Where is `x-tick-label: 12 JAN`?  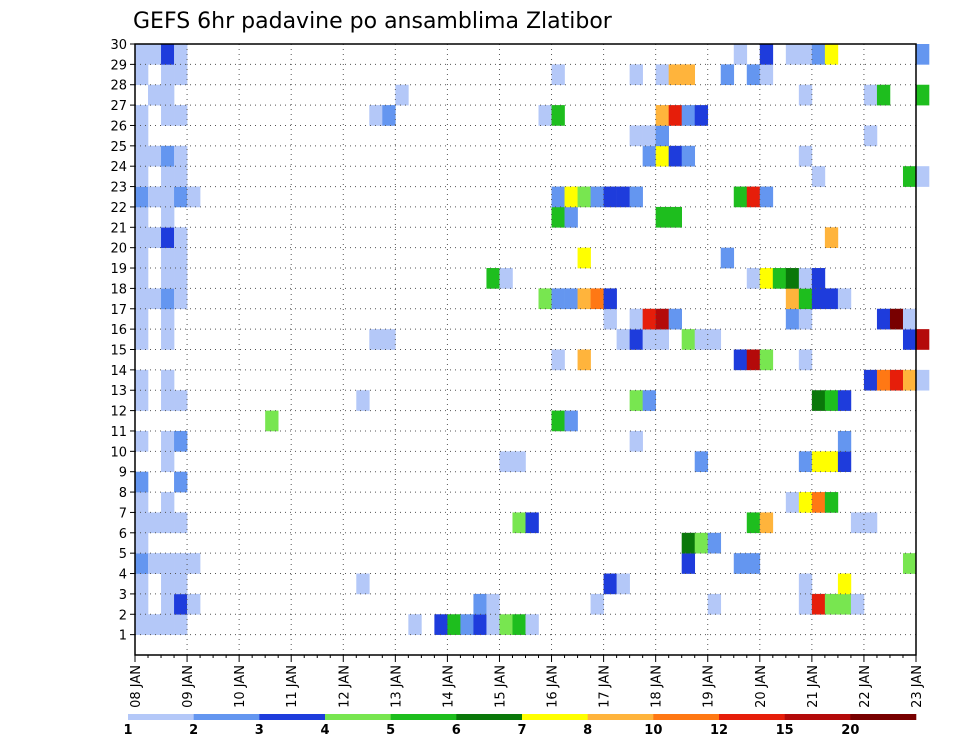 x-tick-label: 12 JAN is located at coordinates (344, 686).